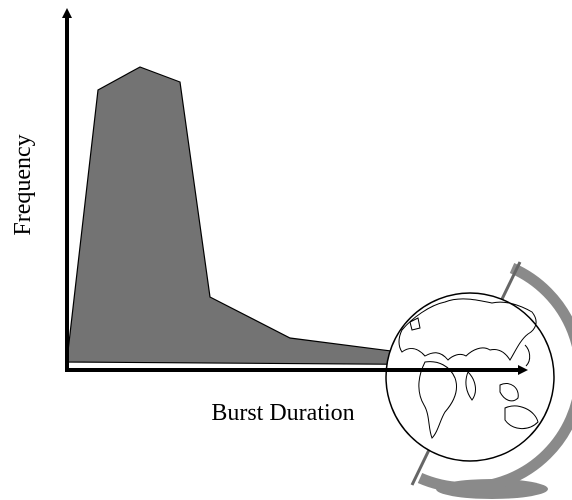 This screenshot has width=572, height=500. Describe the element at coordinates (282, 413) in the screenshot. I see `x-axis-label: Burst Duration` at that location.